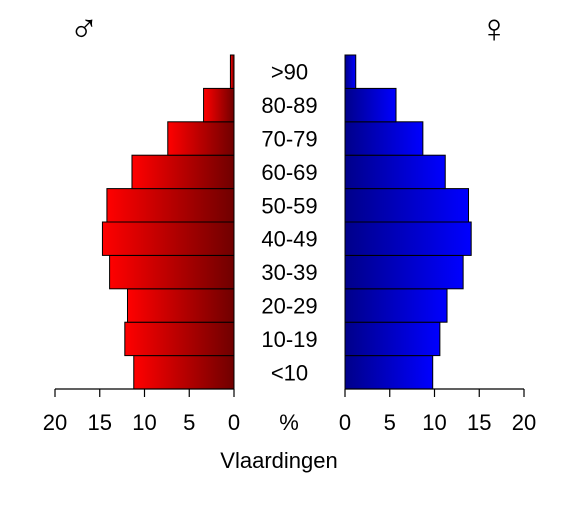 Image resolution: width=579 pixels, height=512 pixels. What do you see at coordinates (479, 422) in the screenshot?
I see `right-tick-label: 15` at bounding box center [479, 422].